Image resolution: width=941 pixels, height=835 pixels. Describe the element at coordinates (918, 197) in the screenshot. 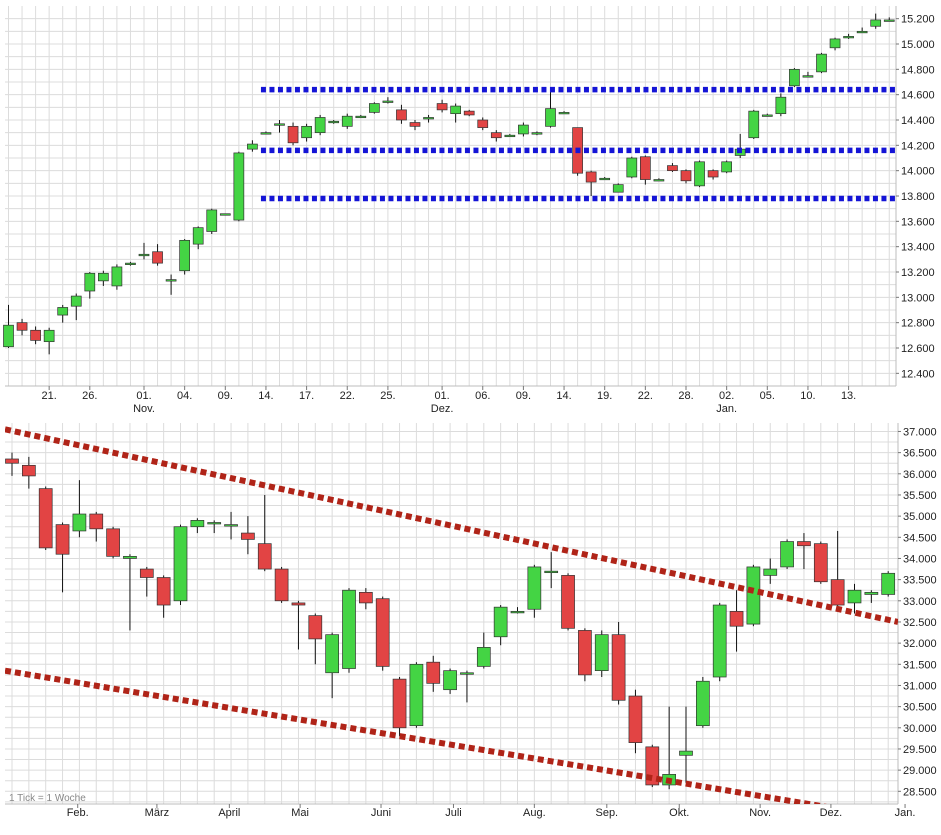

I see `y-tick-label: 13.800` at that location.